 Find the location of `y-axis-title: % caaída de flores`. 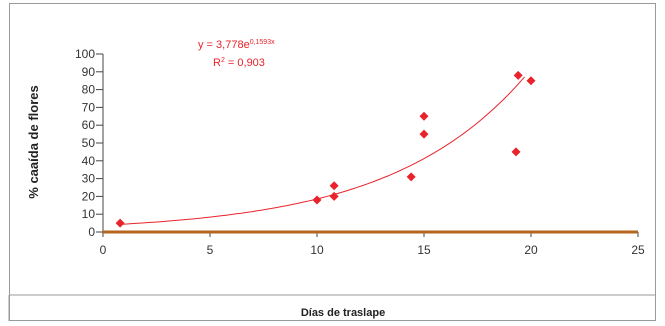

y-axis-title: % caaída de flores is located at coordinates (33, 141).